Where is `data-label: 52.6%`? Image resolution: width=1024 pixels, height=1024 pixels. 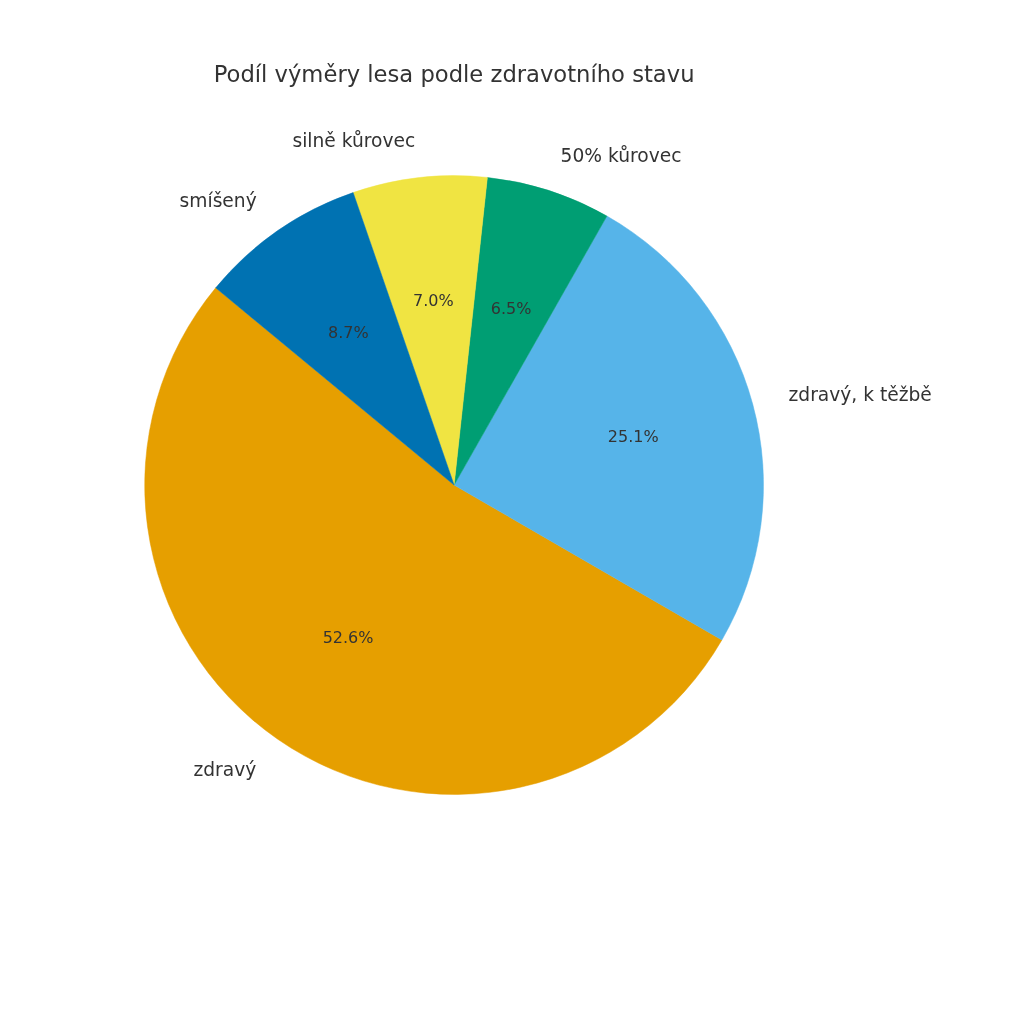 data-label: 52.6% is located at coordinates (348, 637).